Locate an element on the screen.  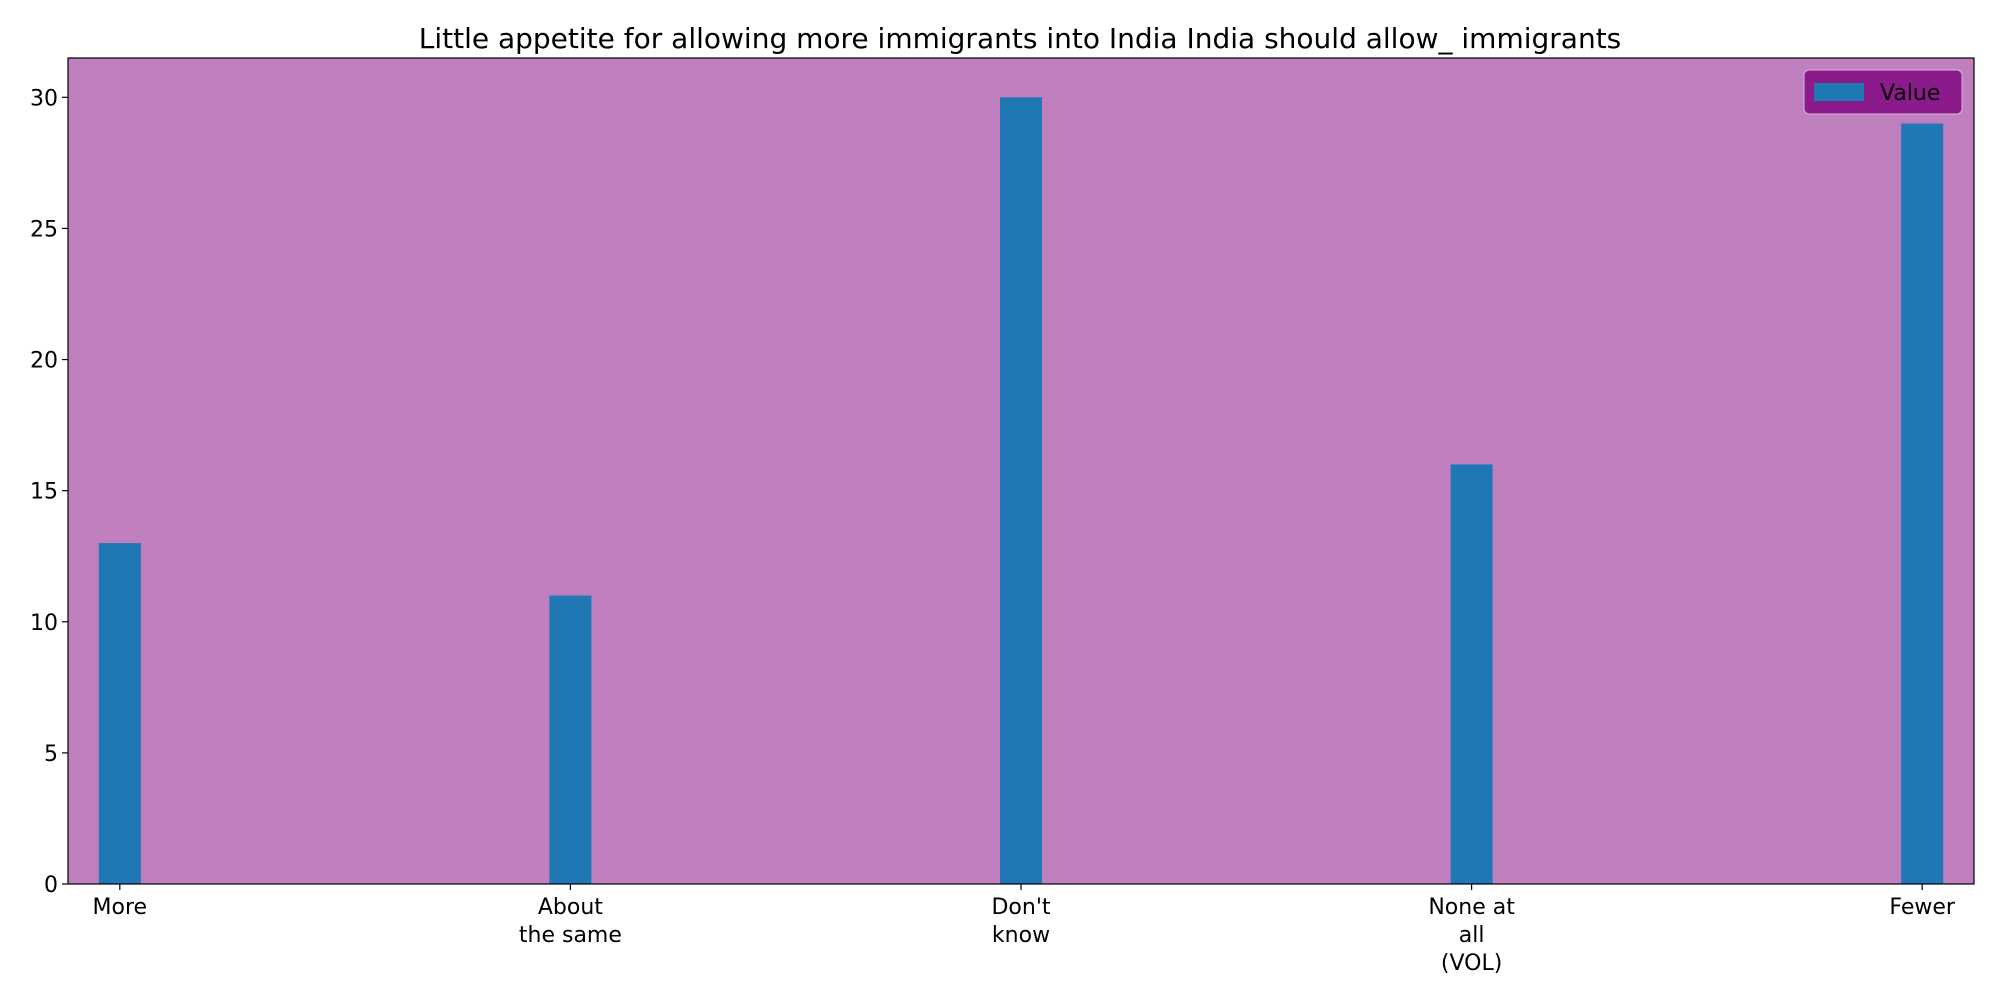
legend-swatch is located at coordinates (1839, 92).